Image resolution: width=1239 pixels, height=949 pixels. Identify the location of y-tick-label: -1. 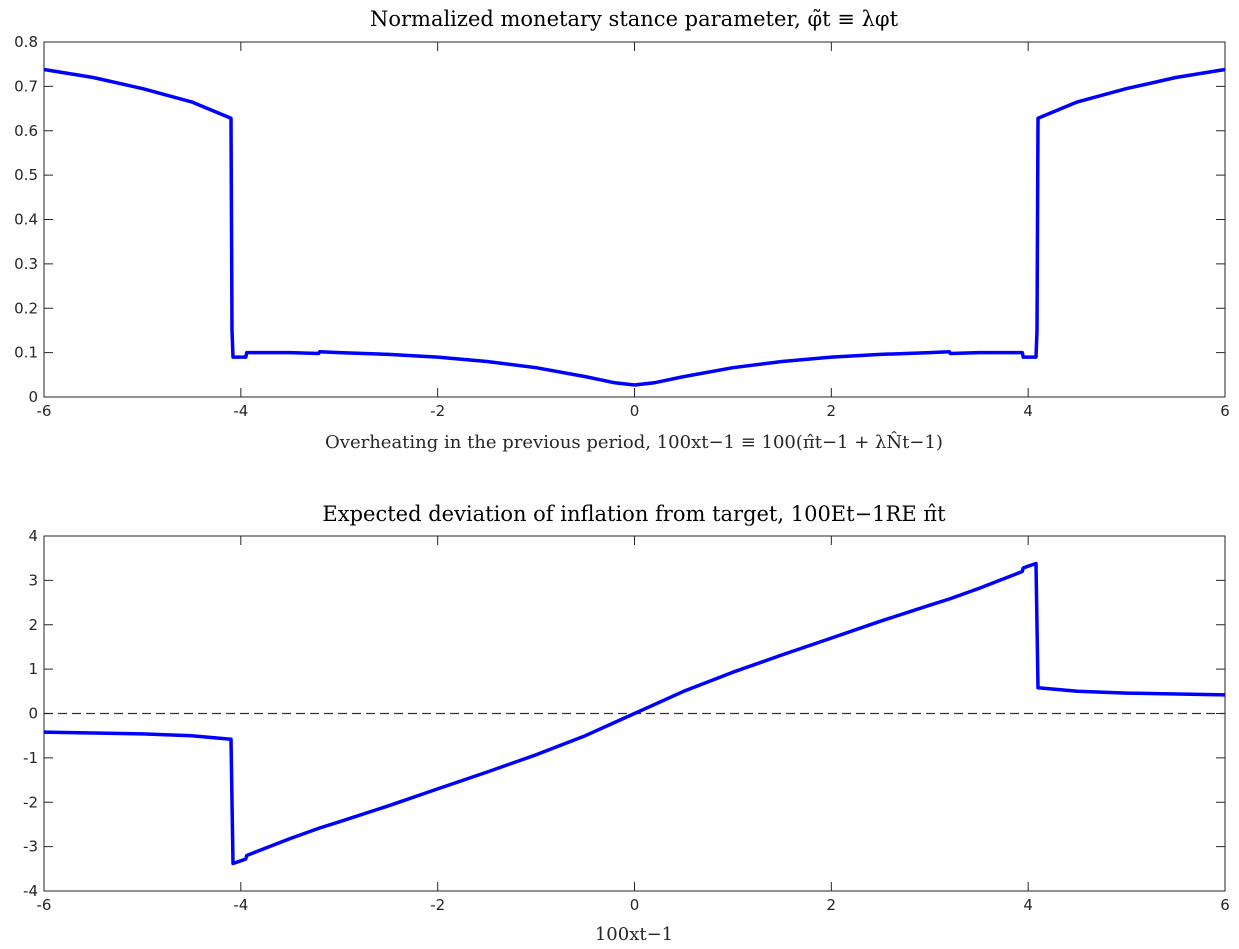
(30, 758).